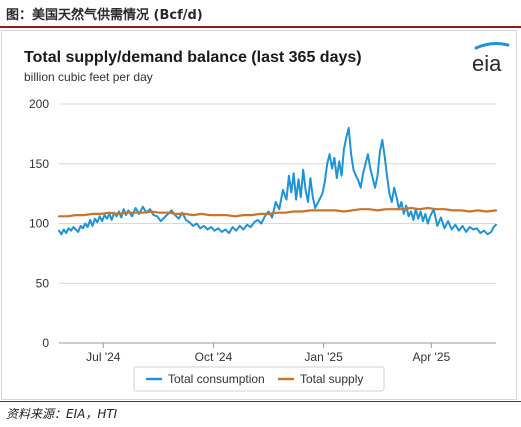 The width and height of the screenshot is (521, 427). Describe the element at coordinates (43, 283) in the screenshot. I see `y-tick-label: 50` at that location.